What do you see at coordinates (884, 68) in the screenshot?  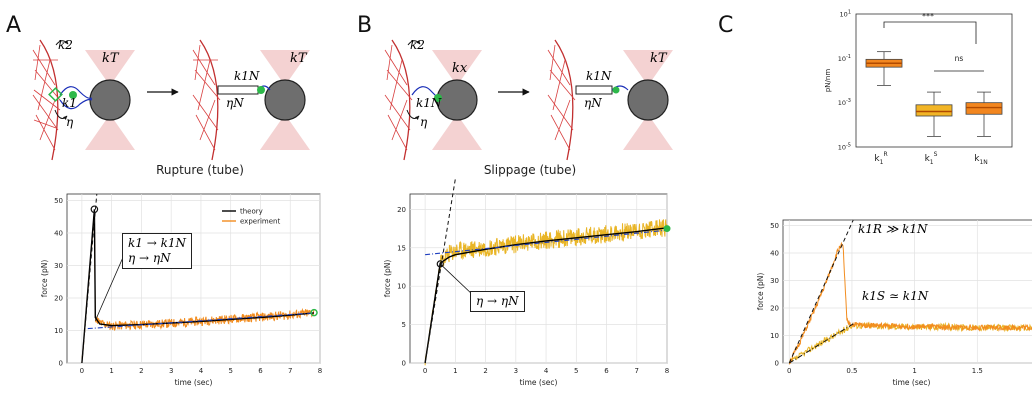 I see `box-k1R` at bounding box center [884, 68].